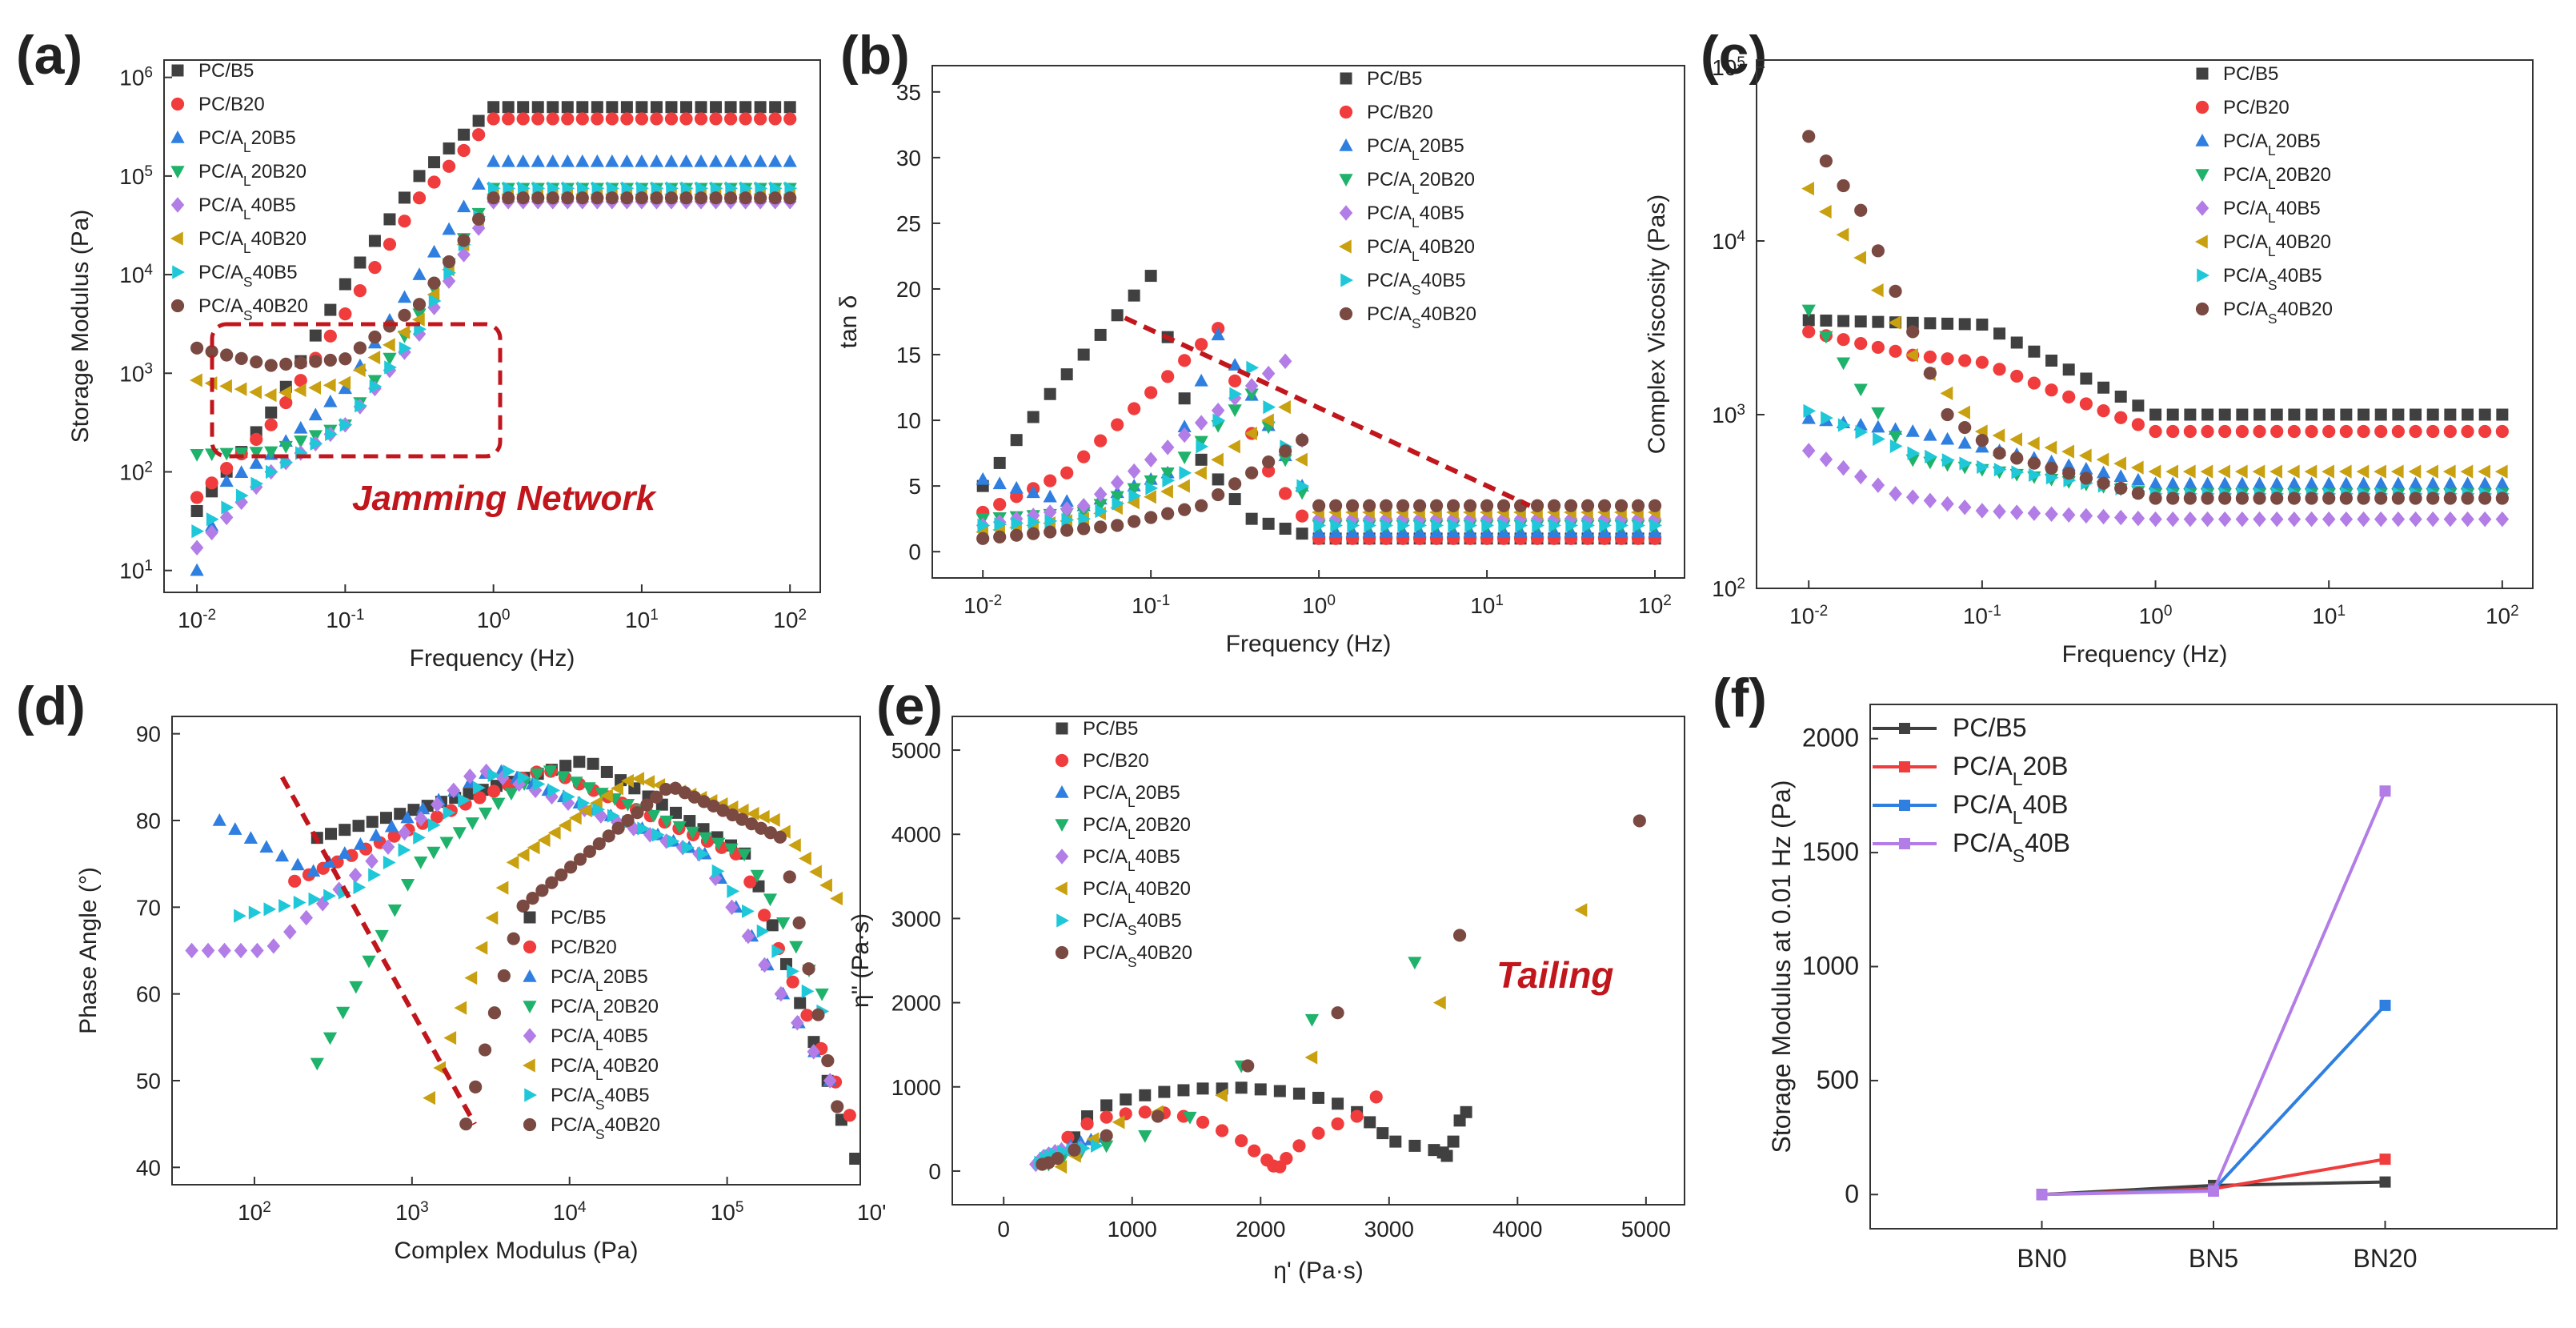 This screenshot has height=1328, width=2576. Describe the element at coordinates (357, 616) in the screenshot. I see `tick-exponent: -1` at that location.